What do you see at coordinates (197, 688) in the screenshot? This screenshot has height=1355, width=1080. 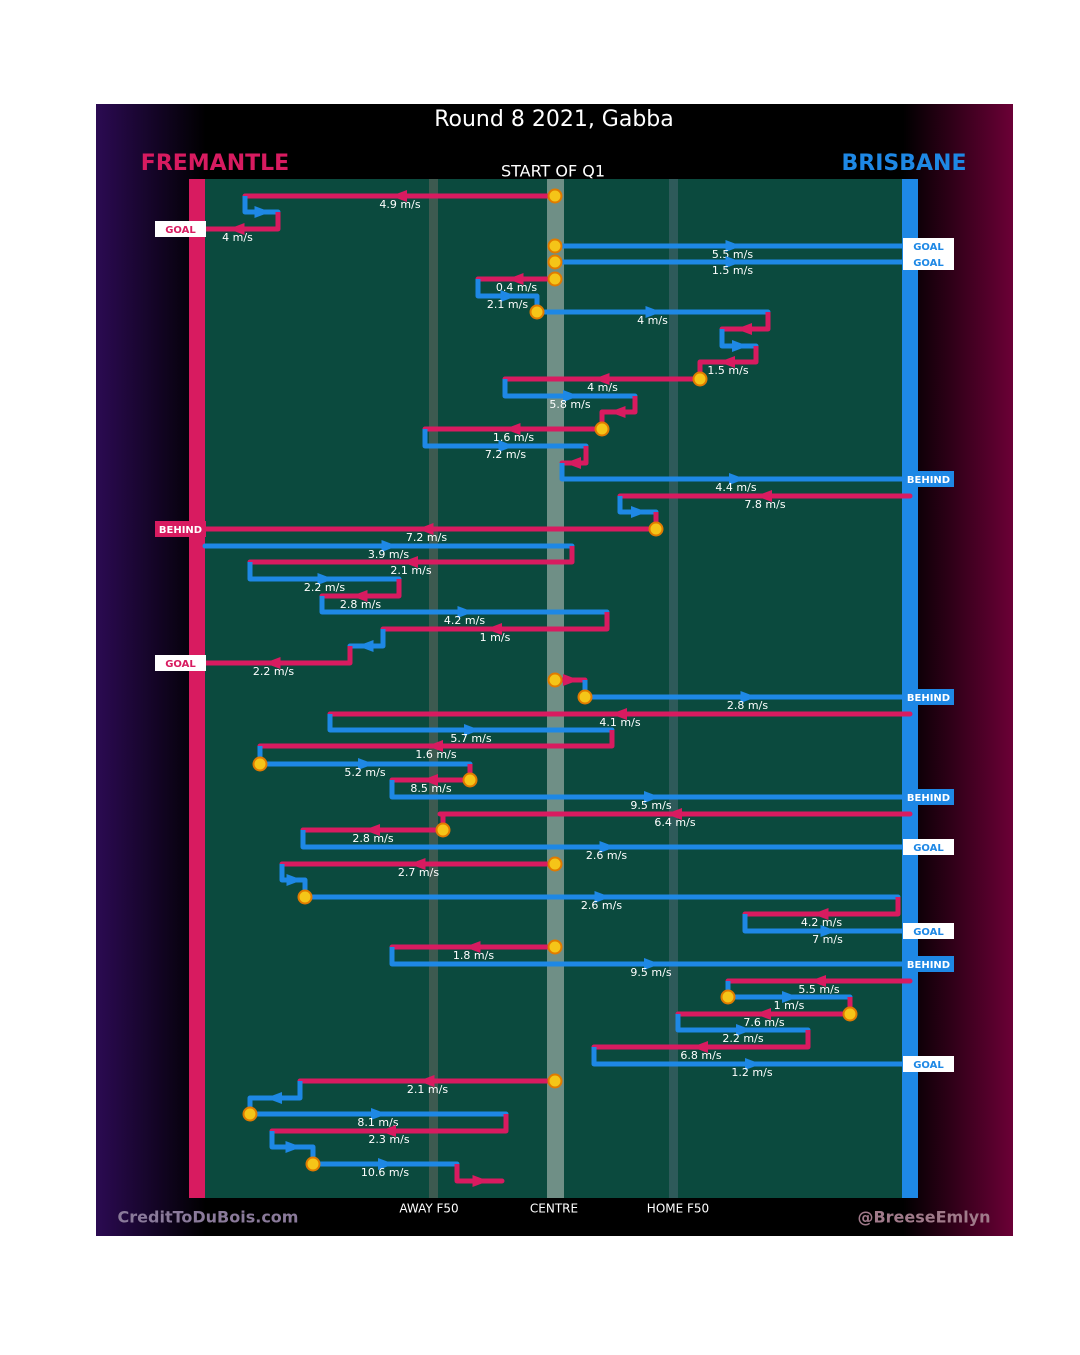 I see `away-goal-line` at bounding box center [197, 688].